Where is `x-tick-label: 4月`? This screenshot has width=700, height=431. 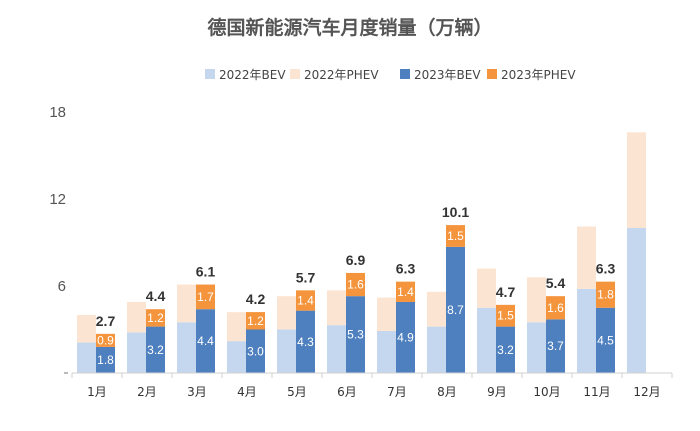
x-tick-label: 4月 is located at coordinates (247, 392).